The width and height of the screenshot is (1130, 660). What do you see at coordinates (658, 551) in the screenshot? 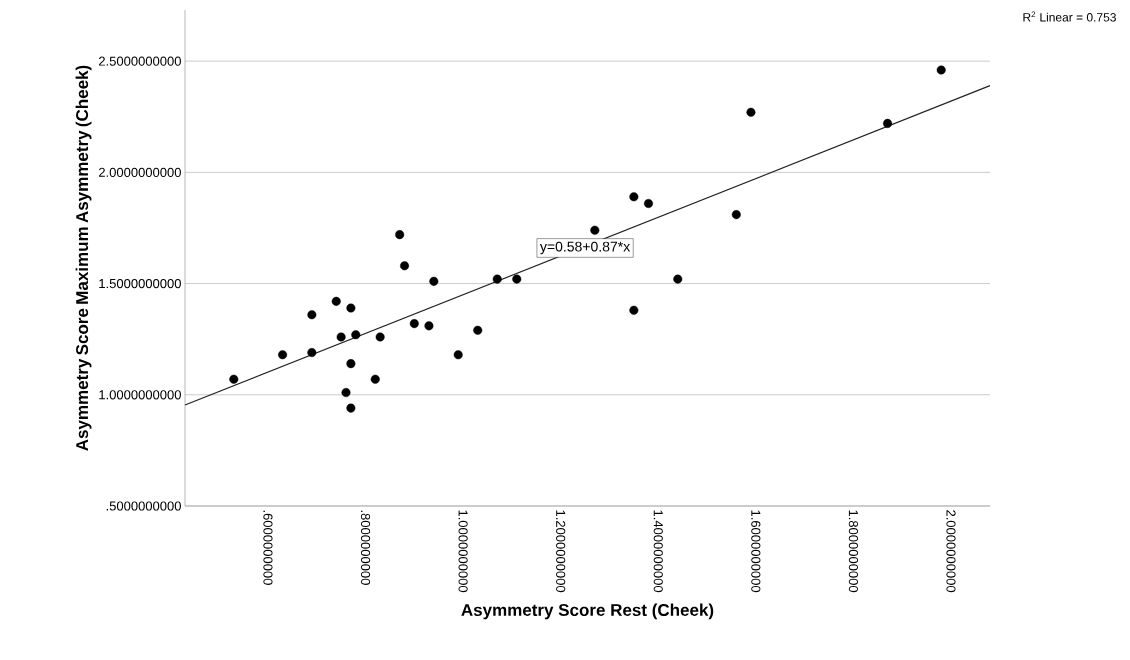
I see `x-tick-label: 1.4000000000` at bounding box center [658, 551].